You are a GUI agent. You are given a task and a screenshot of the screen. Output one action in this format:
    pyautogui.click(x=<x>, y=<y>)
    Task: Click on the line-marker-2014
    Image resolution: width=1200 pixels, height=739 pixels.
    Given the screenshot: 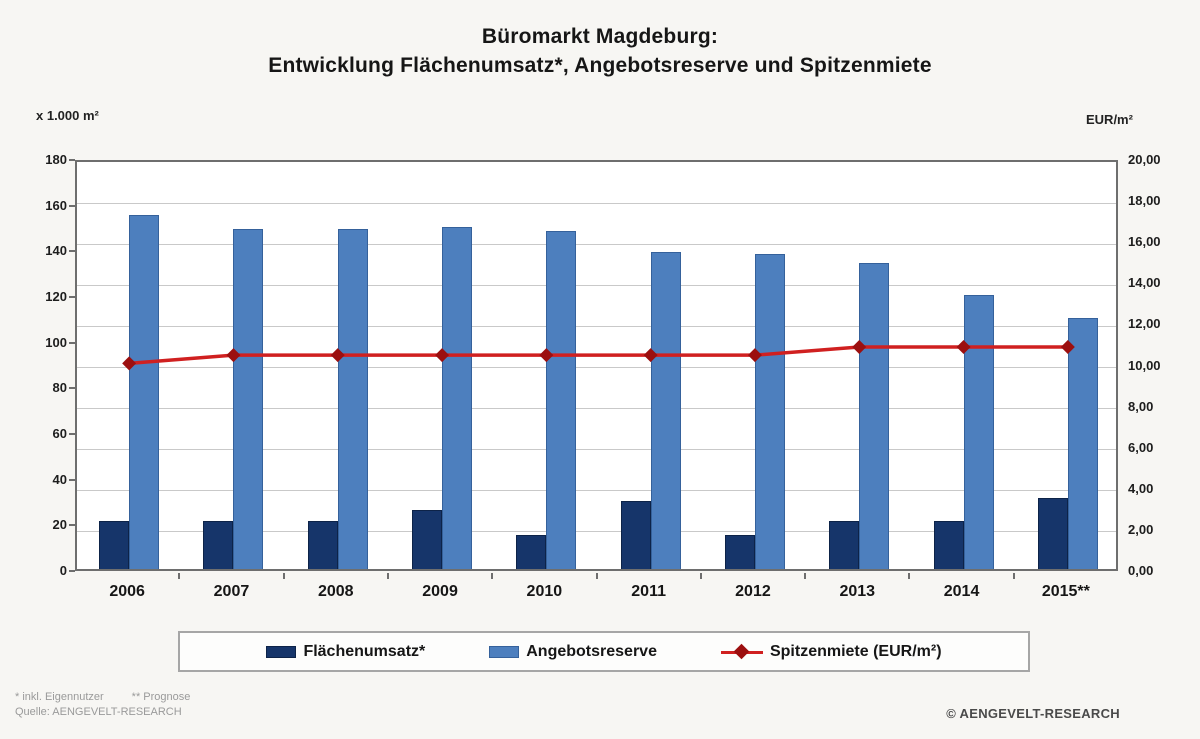 What is the action you would take?
    pyautogui.click(x=963, y=346)
    